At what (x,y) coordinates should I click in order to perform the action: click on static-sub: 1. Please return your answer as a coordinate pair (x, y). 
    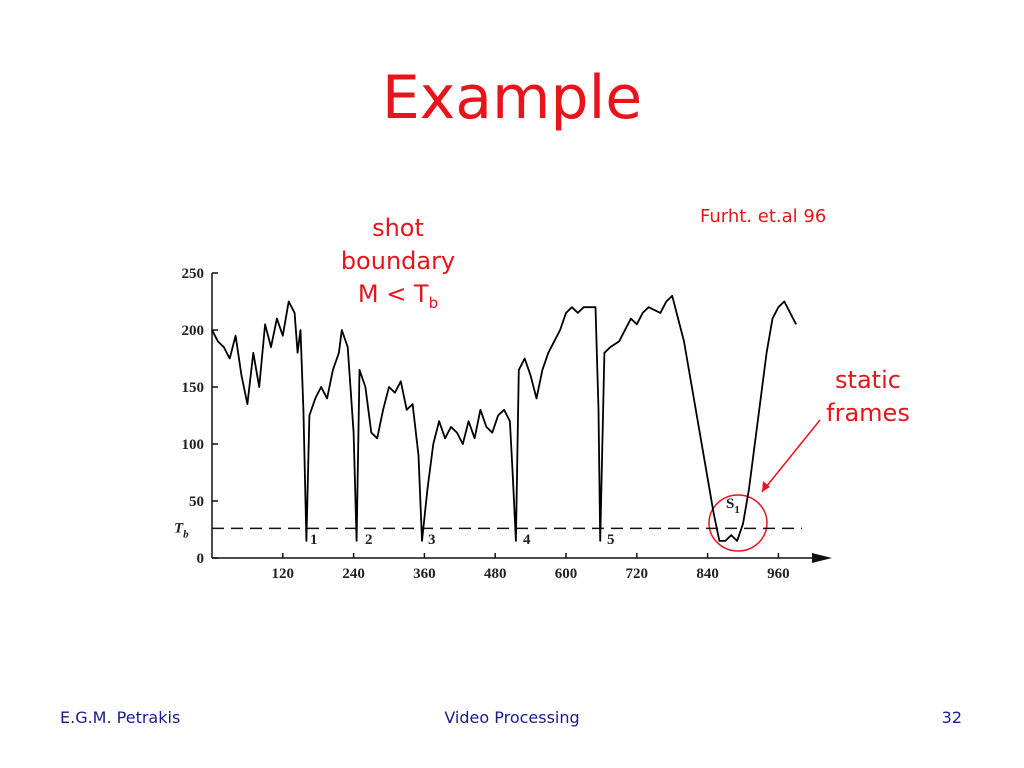
    Looking at the image, I should click on (737, 510).